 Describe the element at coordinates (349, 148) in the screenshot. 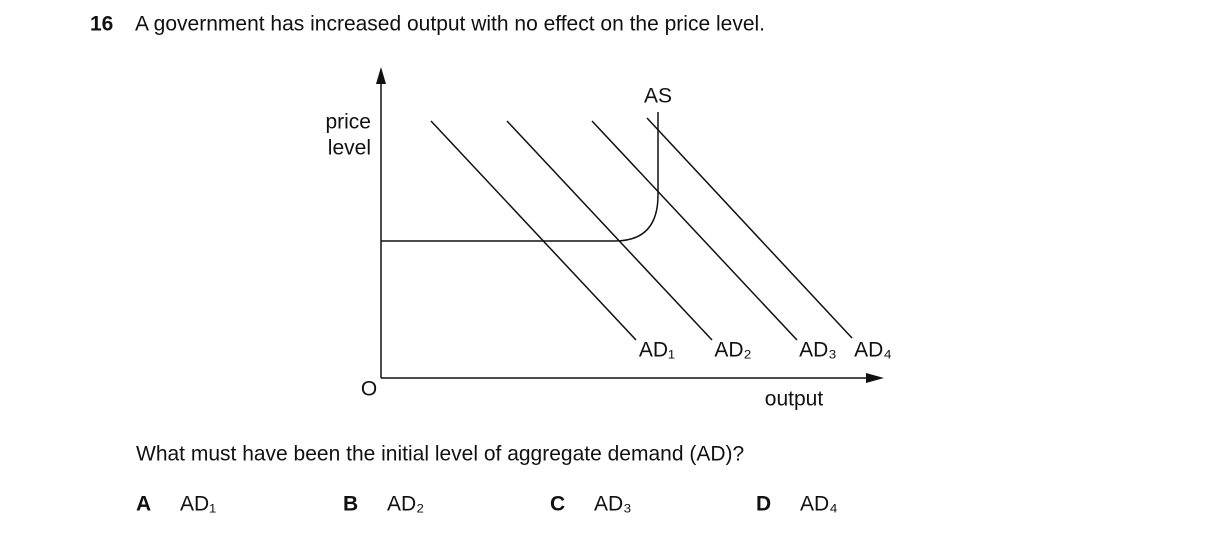

I see `y-axis-label: level` at that location.